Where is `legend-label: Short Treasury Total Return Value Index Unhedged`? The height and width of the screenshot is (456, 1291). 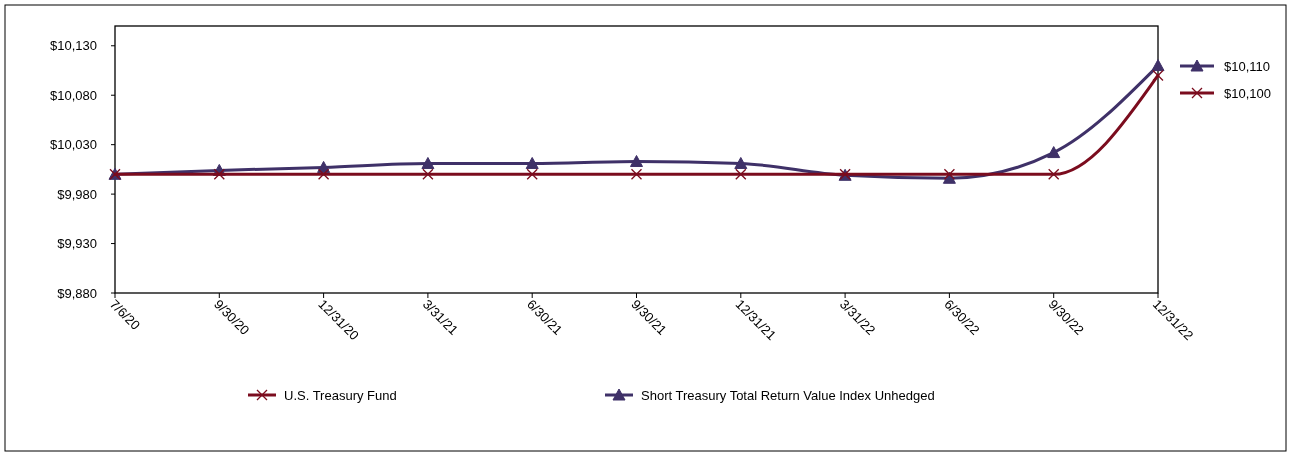 legend-label: Short Treasury Total Return Value Index Unhedged is located at coordinates (788, 395).